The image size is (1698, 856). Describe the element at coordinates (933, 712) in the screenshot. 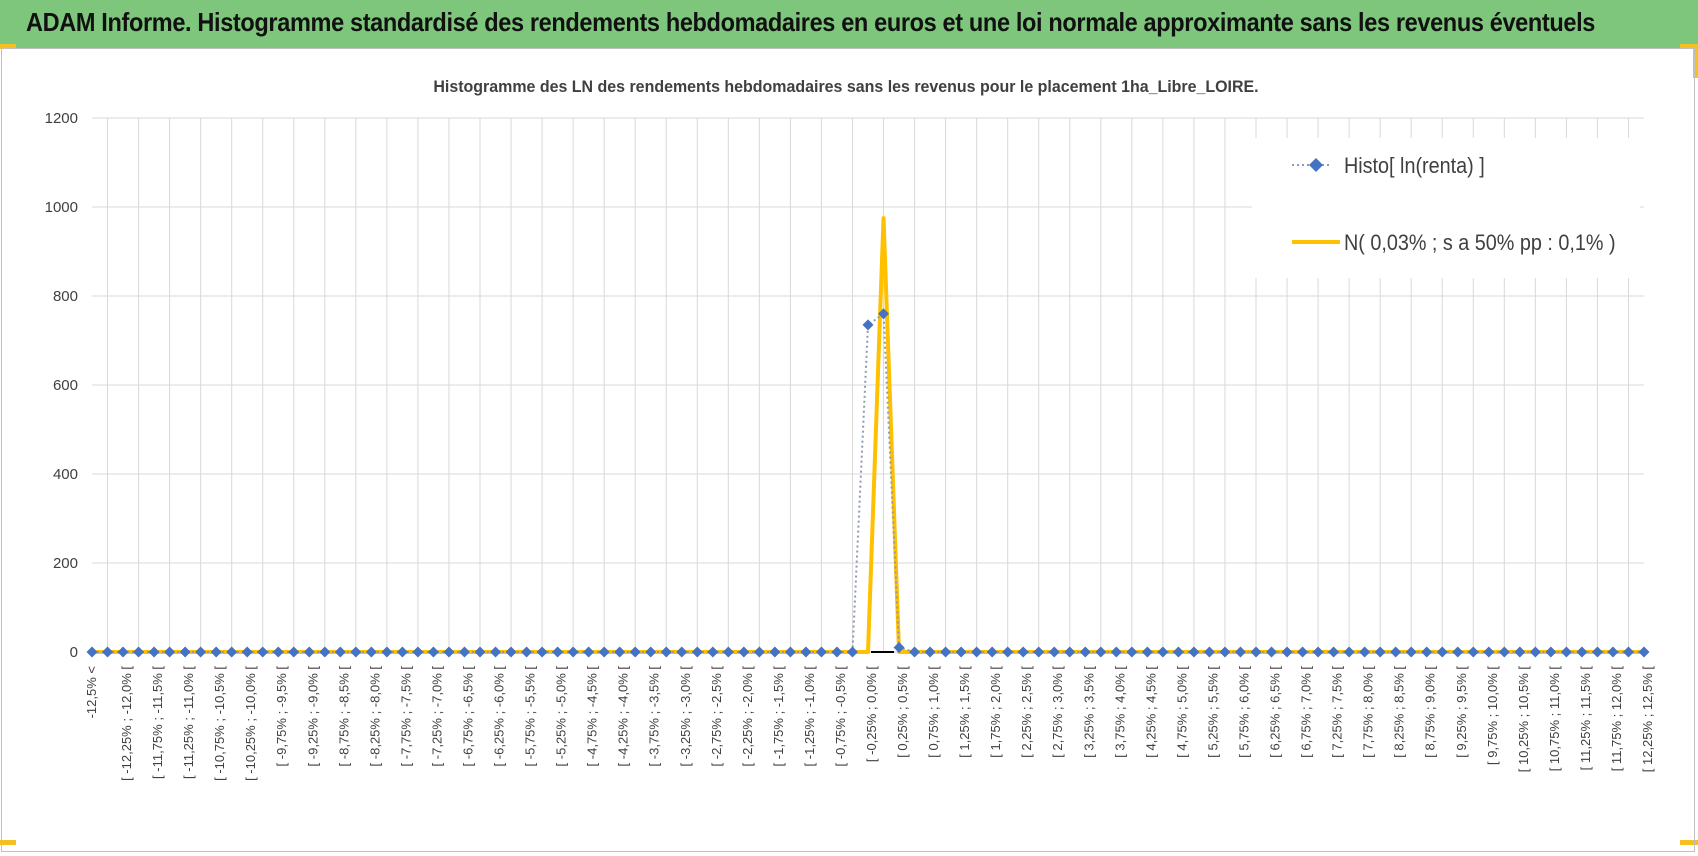

I see `x-tick-label: [ 0,75% ; 1,0% [` at that location.